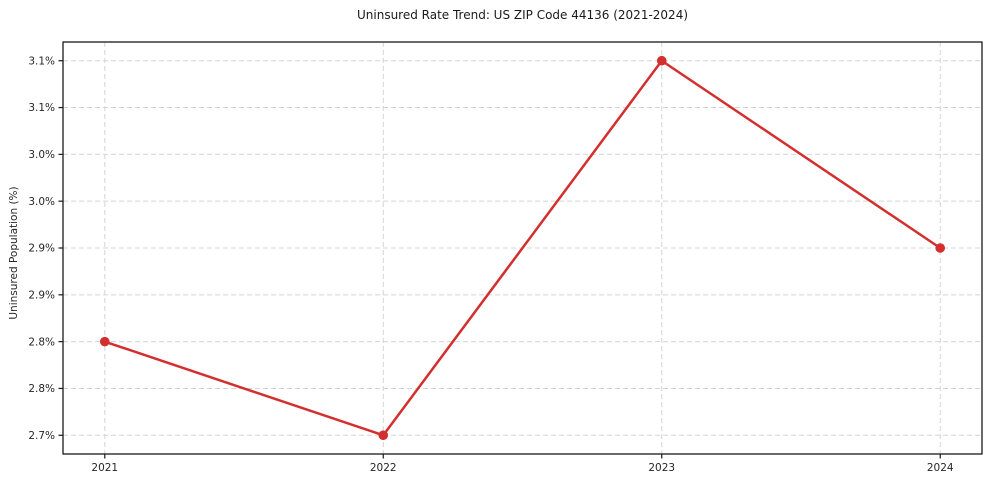 The image size is (989, 490). Describe the element at coordinates (104, 468) in the screenshot. I see `x-tick-label: 2021` at that location.